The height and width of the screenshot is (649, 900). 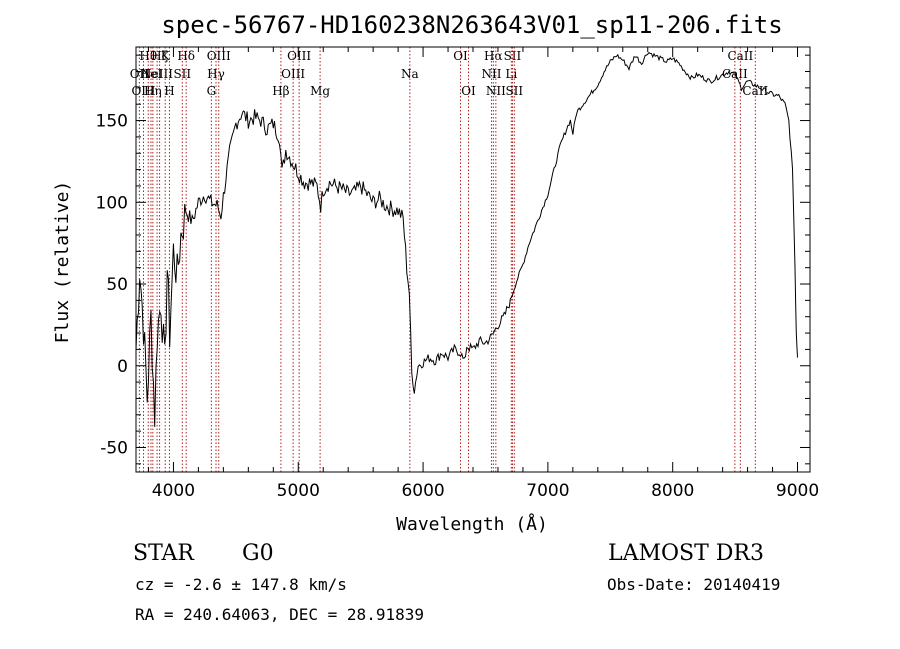 What do you see at coordinates (117, 285) in the screenshot?
I see `y-tick-label: 50` at bounding box center [117, 285].